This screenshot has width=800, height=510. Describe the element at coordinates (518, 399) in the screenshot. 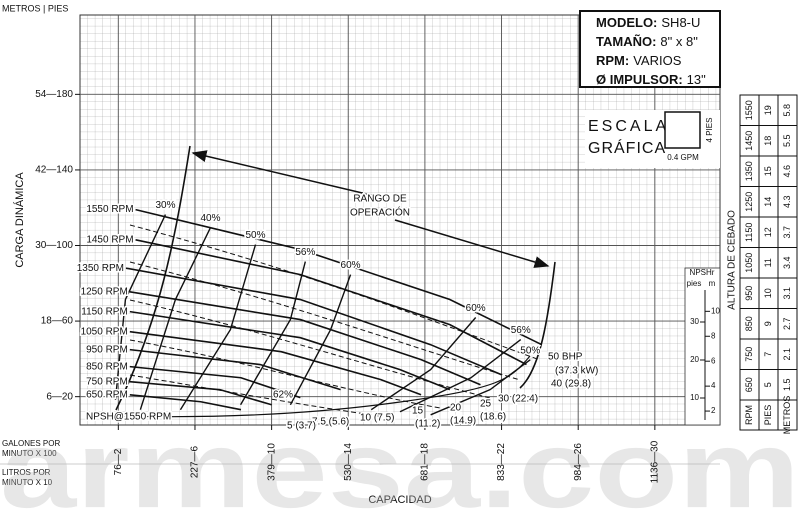

I see `bhp-label: 30 (22.4)` at that location.